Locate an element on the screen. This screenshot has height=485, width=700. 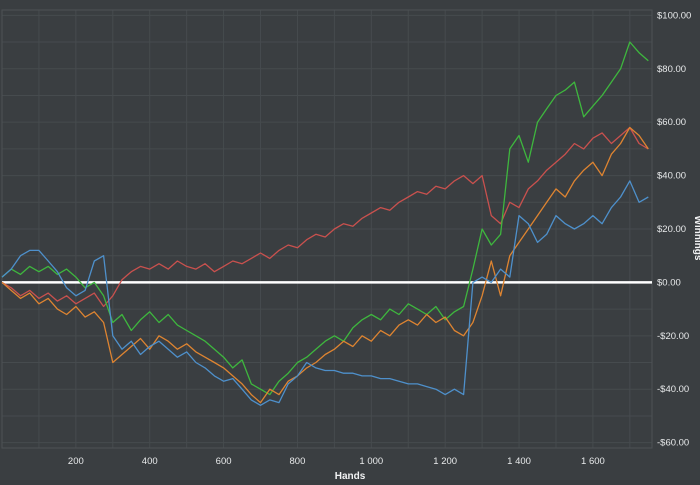
x-tick-label: 1 200 is located at coordinates (445, 461).